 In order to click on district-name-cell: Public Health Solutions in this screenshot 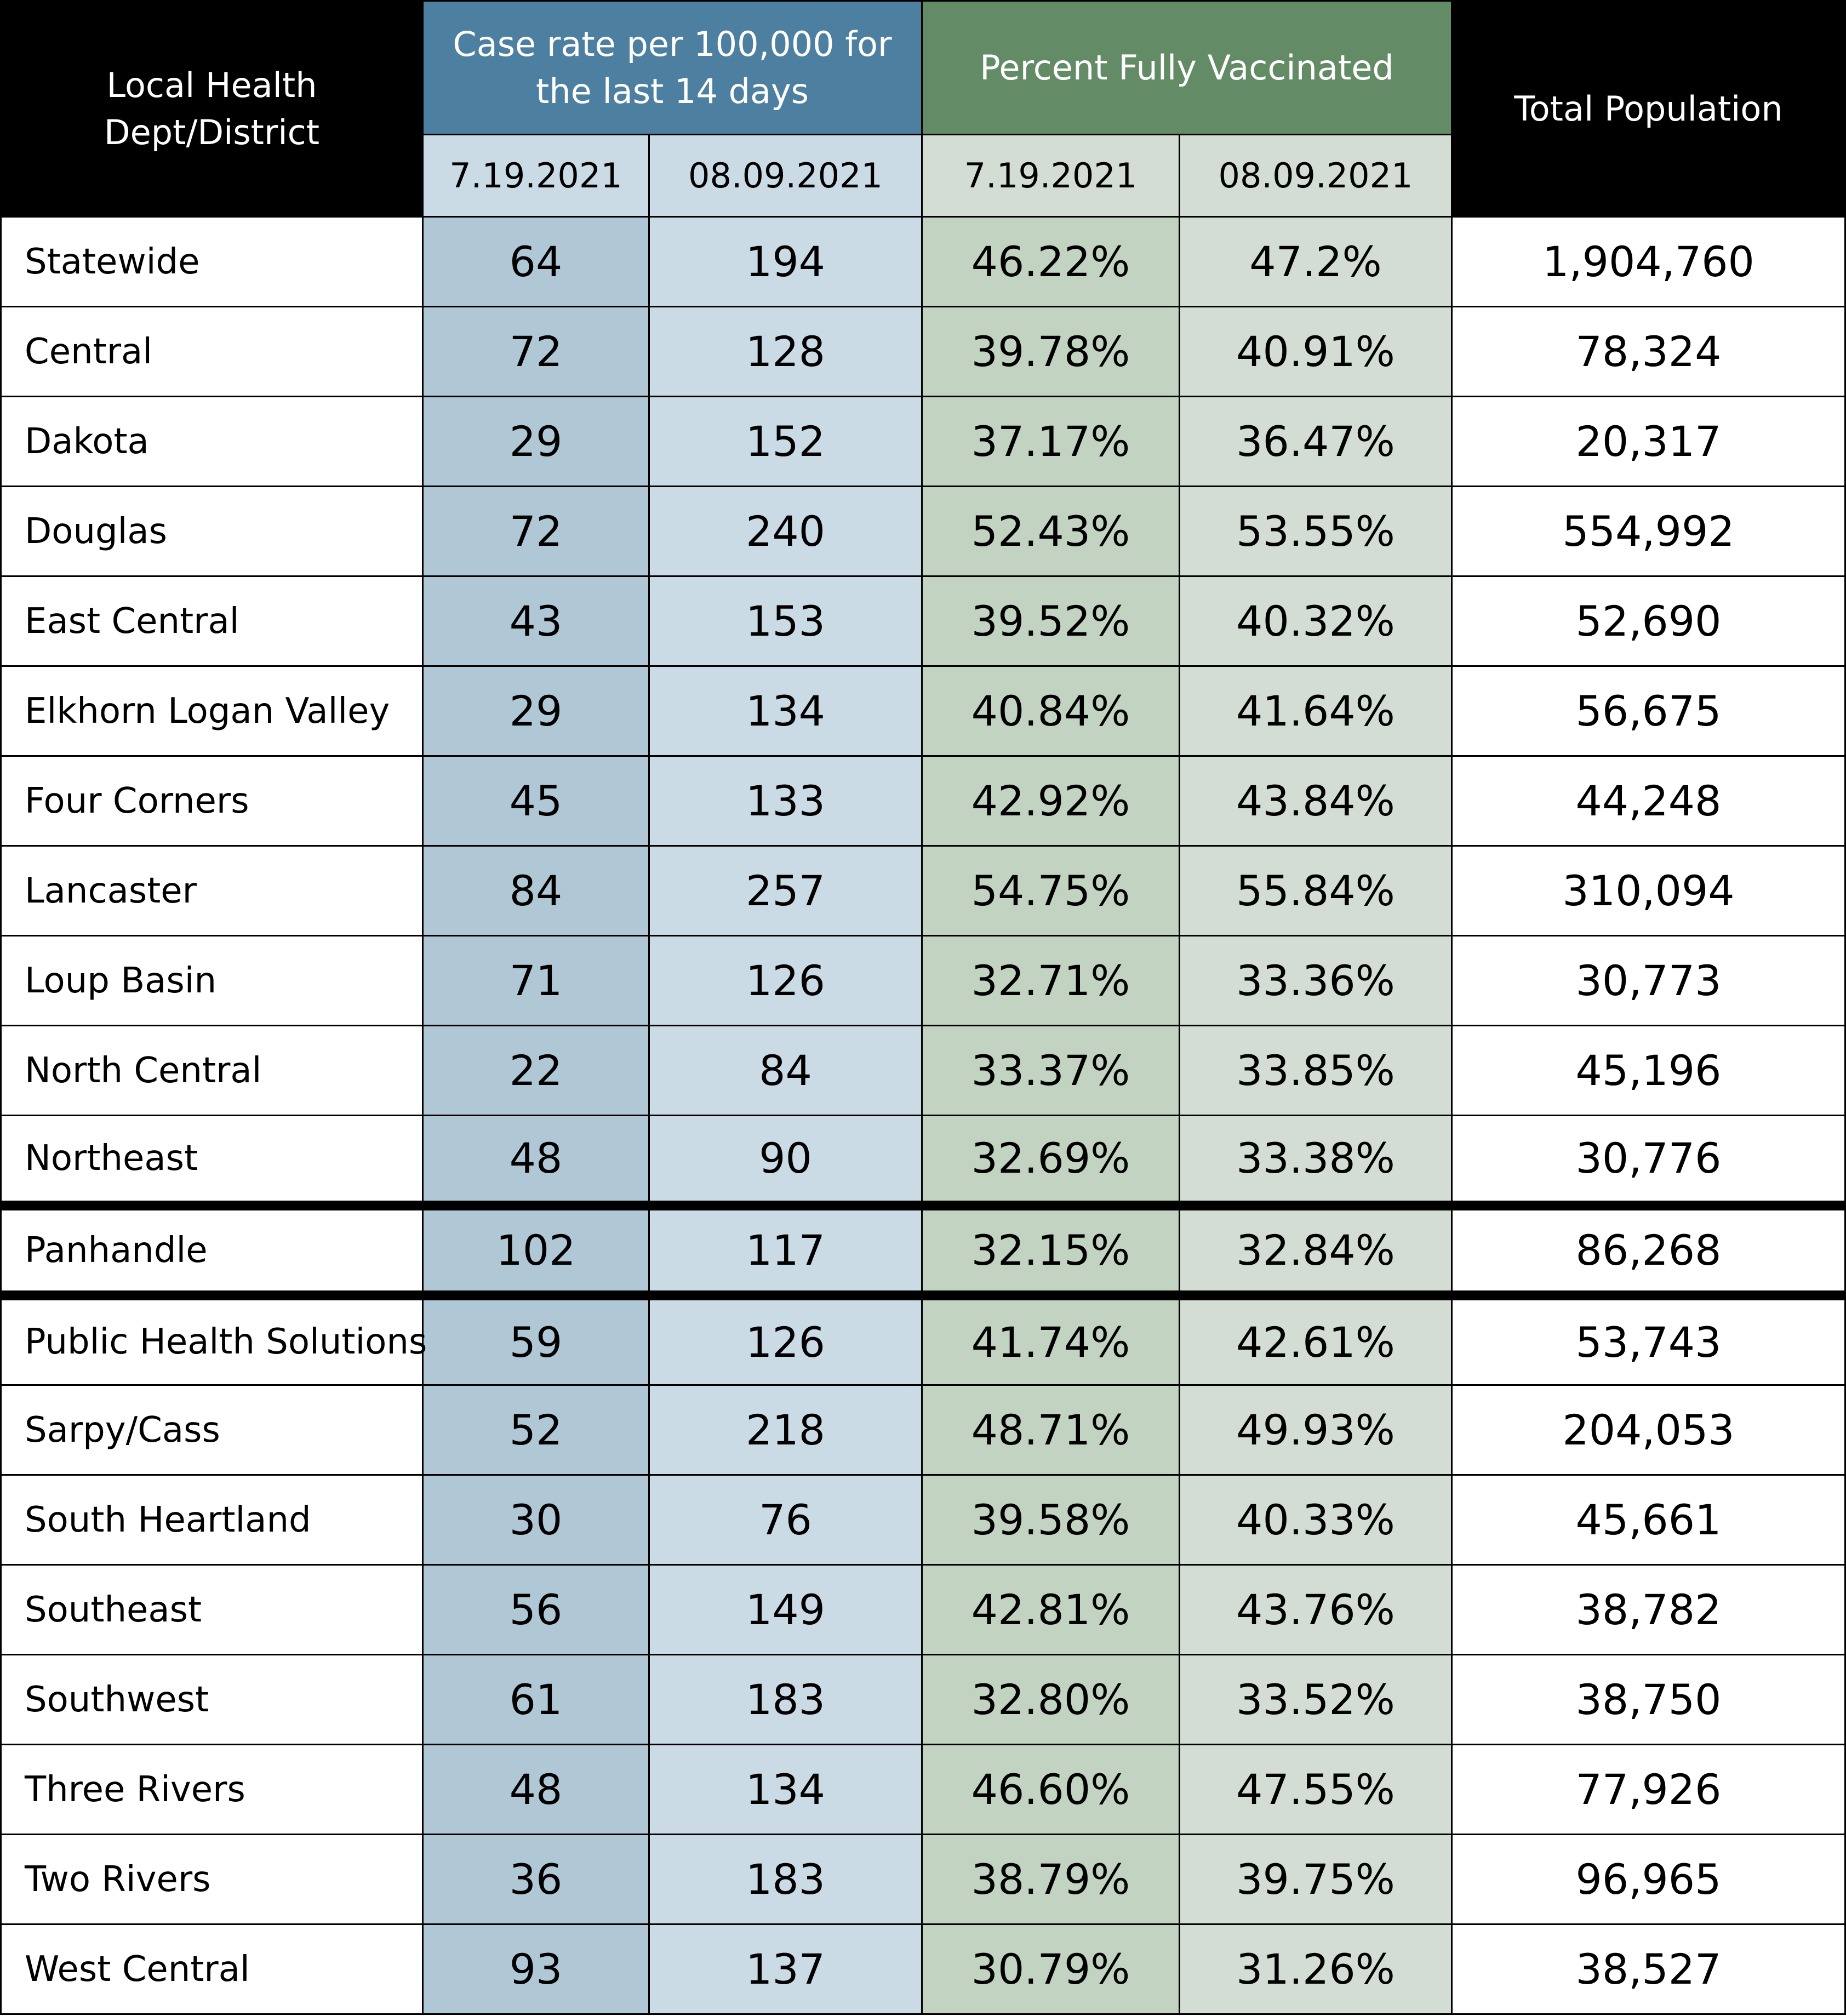, I will do `click(213, 1340)`.